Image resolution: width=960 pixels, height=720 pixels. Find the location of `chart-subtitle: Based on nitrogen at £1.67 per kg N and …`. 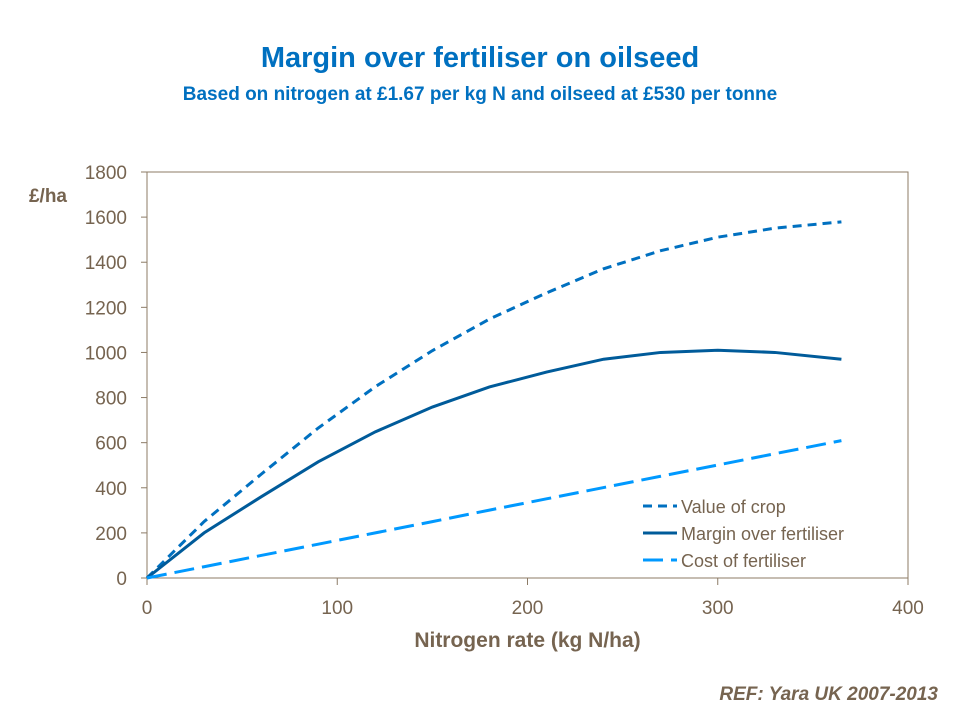

chart-subtitle: Based on nitrogen at £1.67 per kg N and … is located at coordinates (480, 94).